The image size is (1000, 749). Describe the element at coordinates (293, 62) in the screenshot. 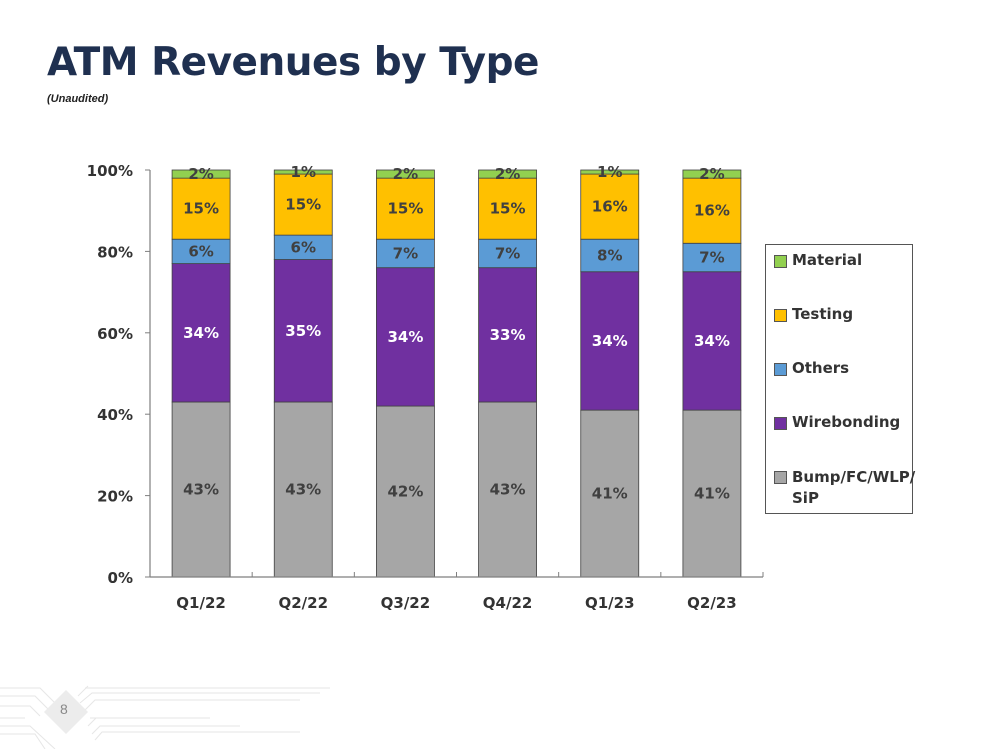

I see `page-title: ATM Revenues by Type` at that location.